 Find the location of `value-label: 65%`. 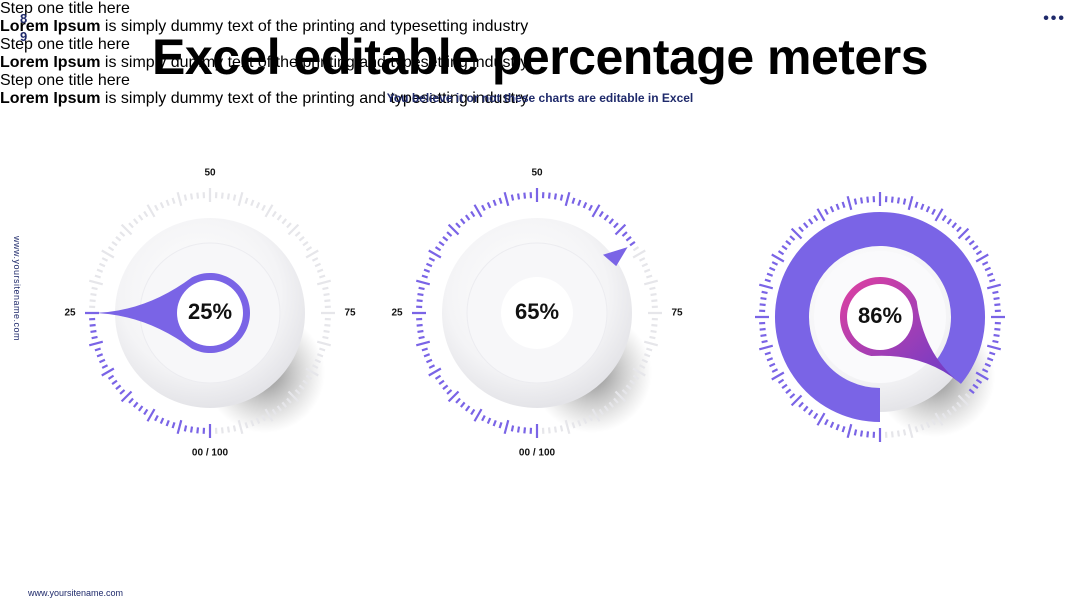

value-label: 65% is located at coordinates (537, 311).